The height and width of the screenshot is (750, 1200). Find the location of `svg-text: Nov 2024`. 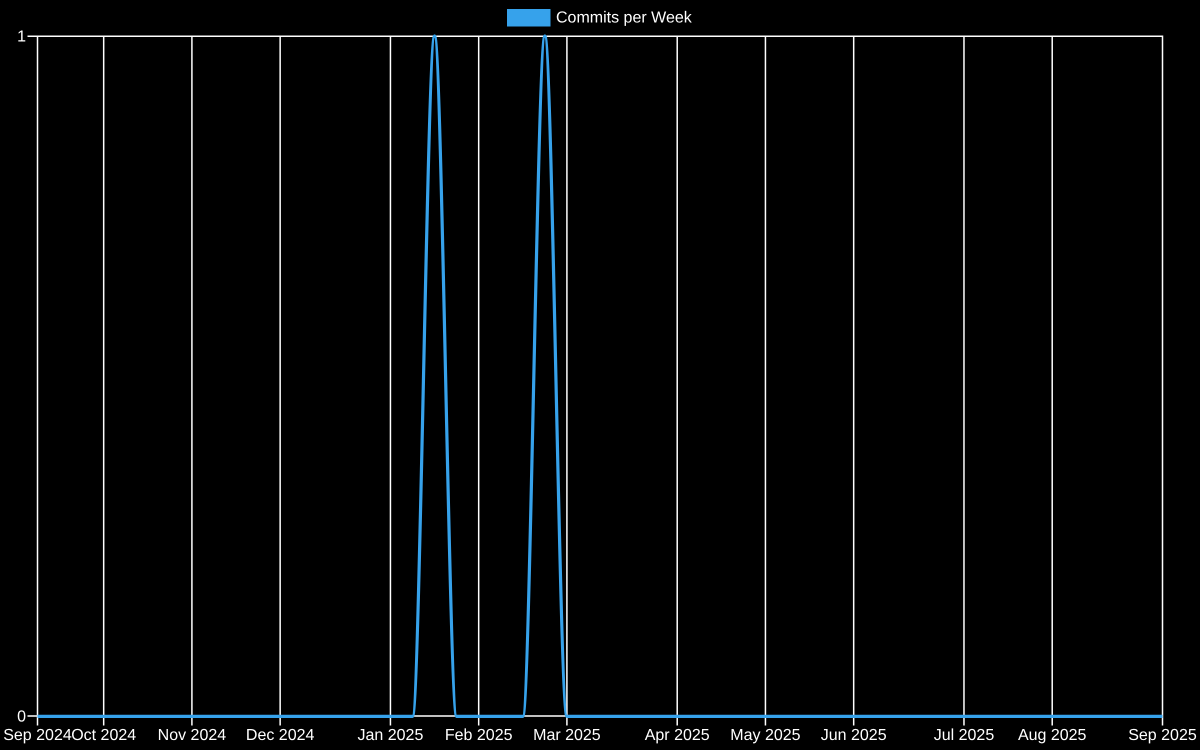

svg-text: Nov 2024 is located at coordinates (192, 735).